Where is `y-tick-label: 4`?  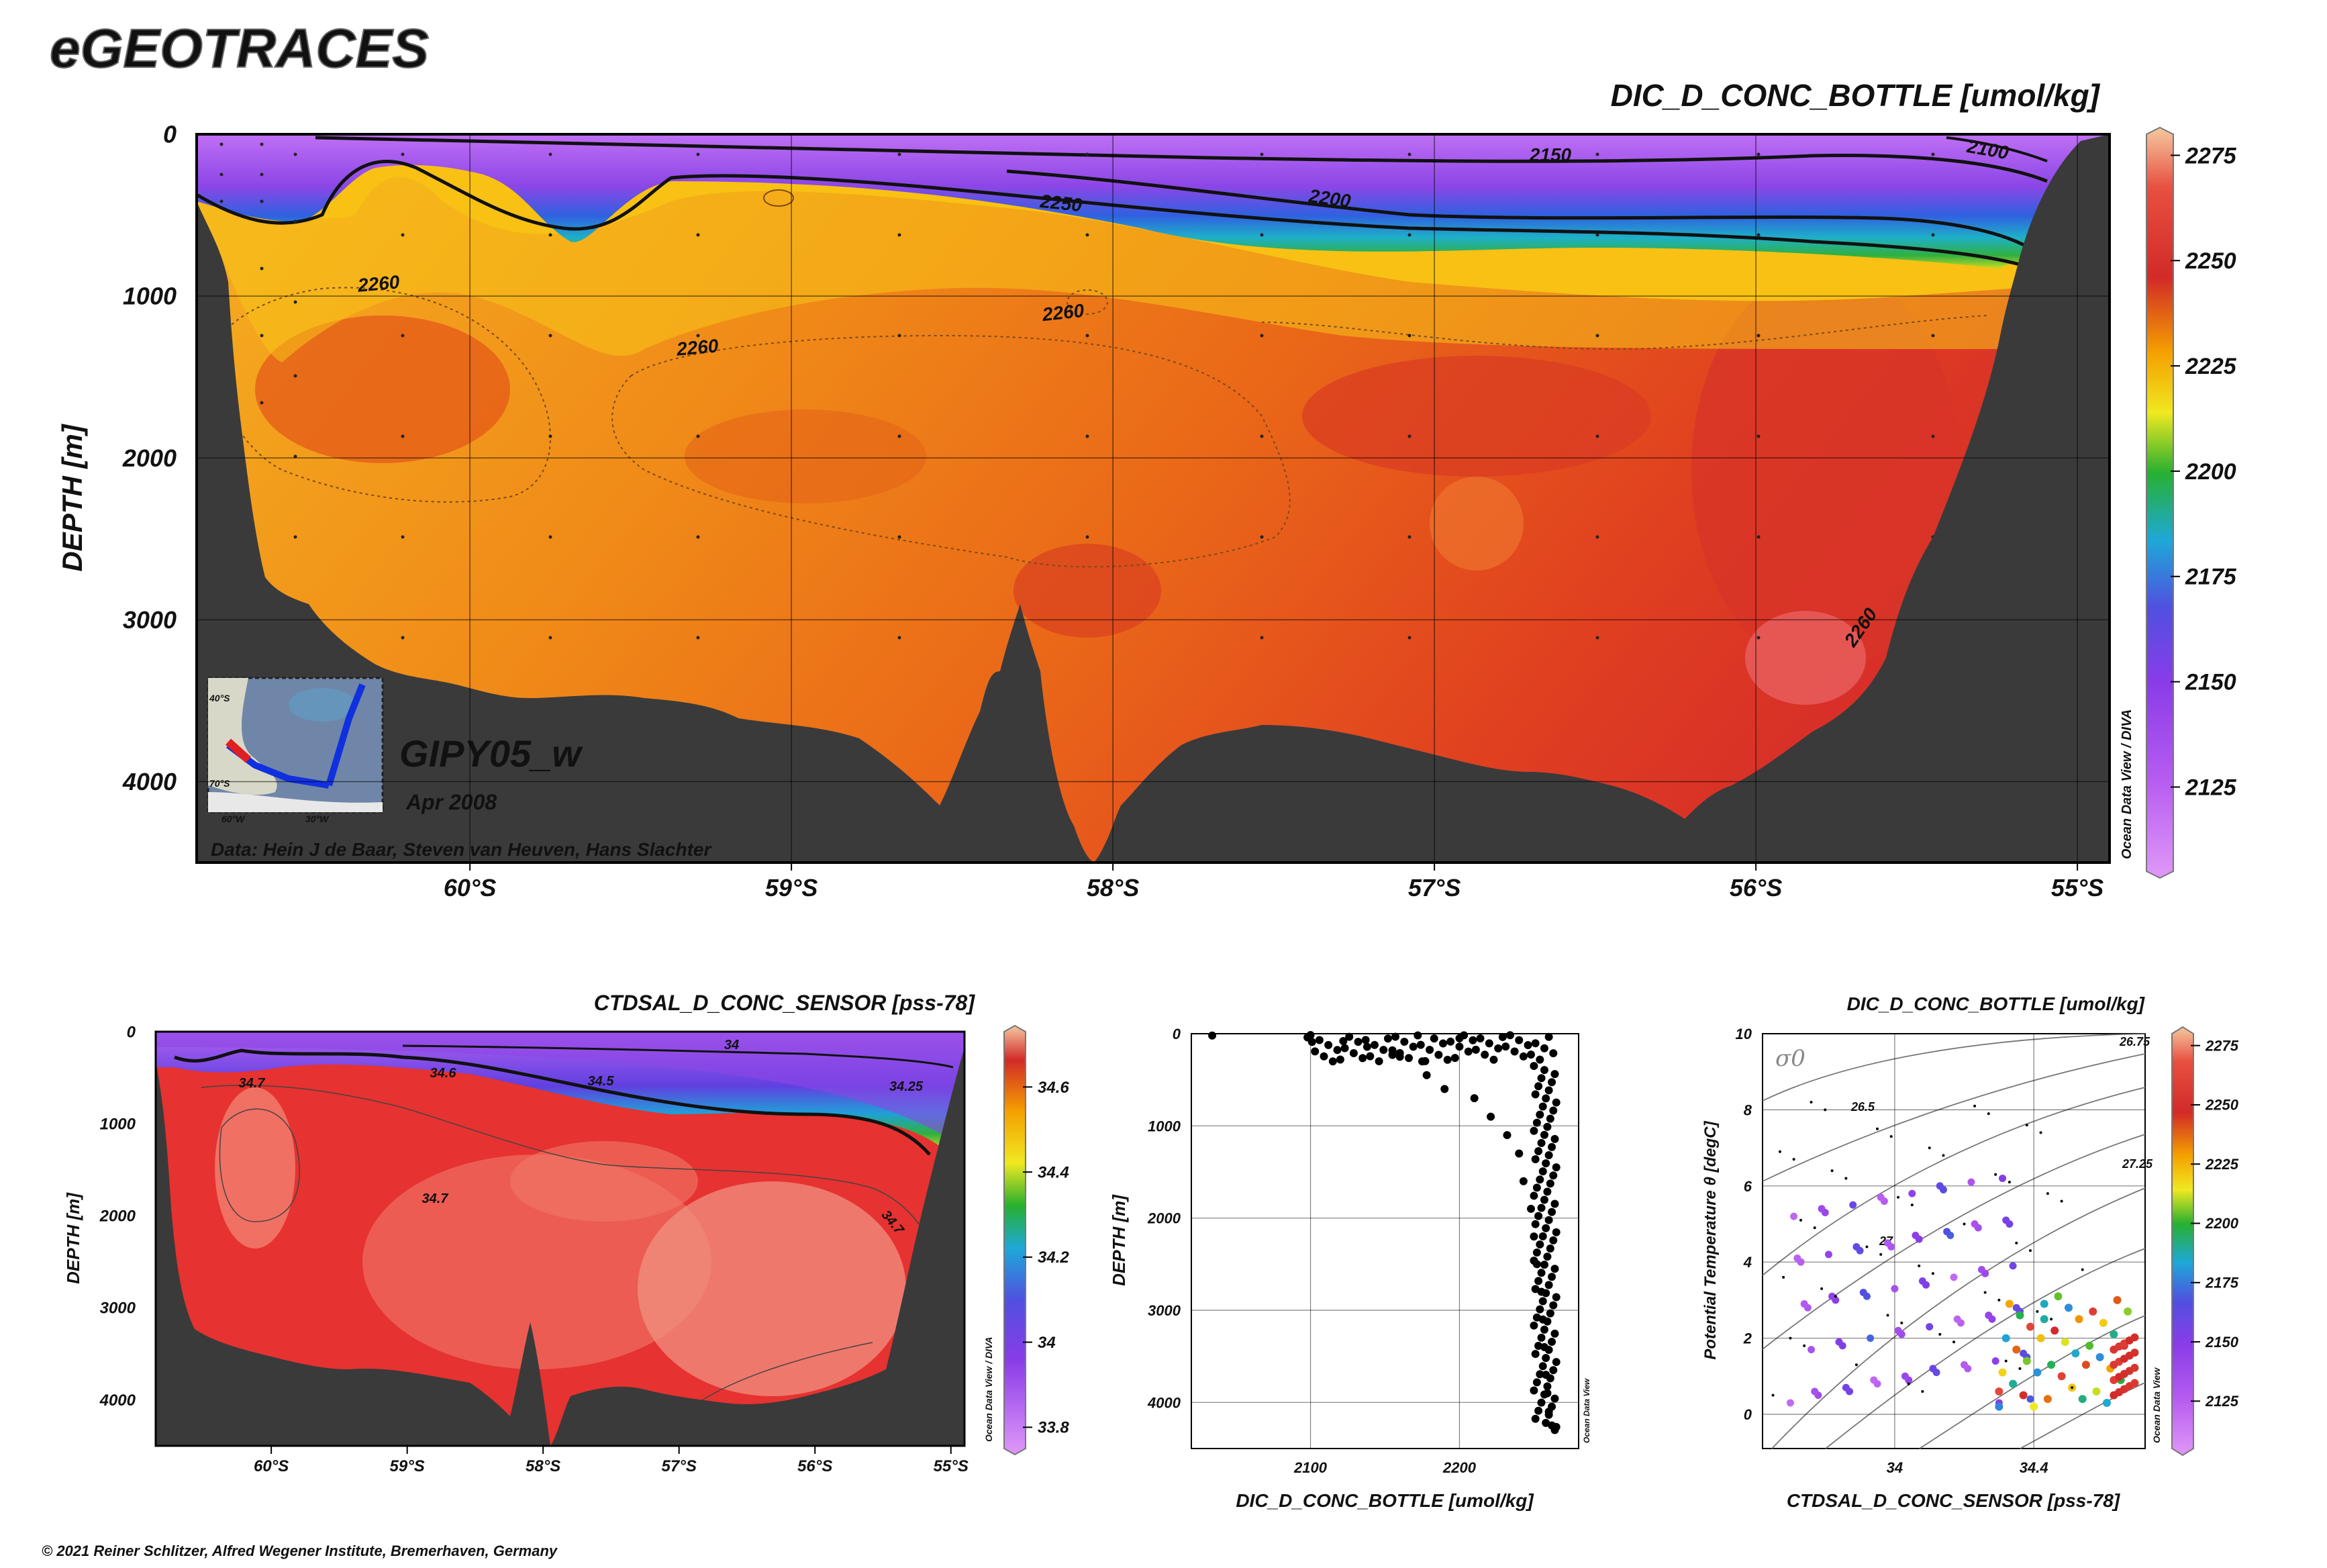 y-tick-label: 4 is located at coordinates (1747, 1263).